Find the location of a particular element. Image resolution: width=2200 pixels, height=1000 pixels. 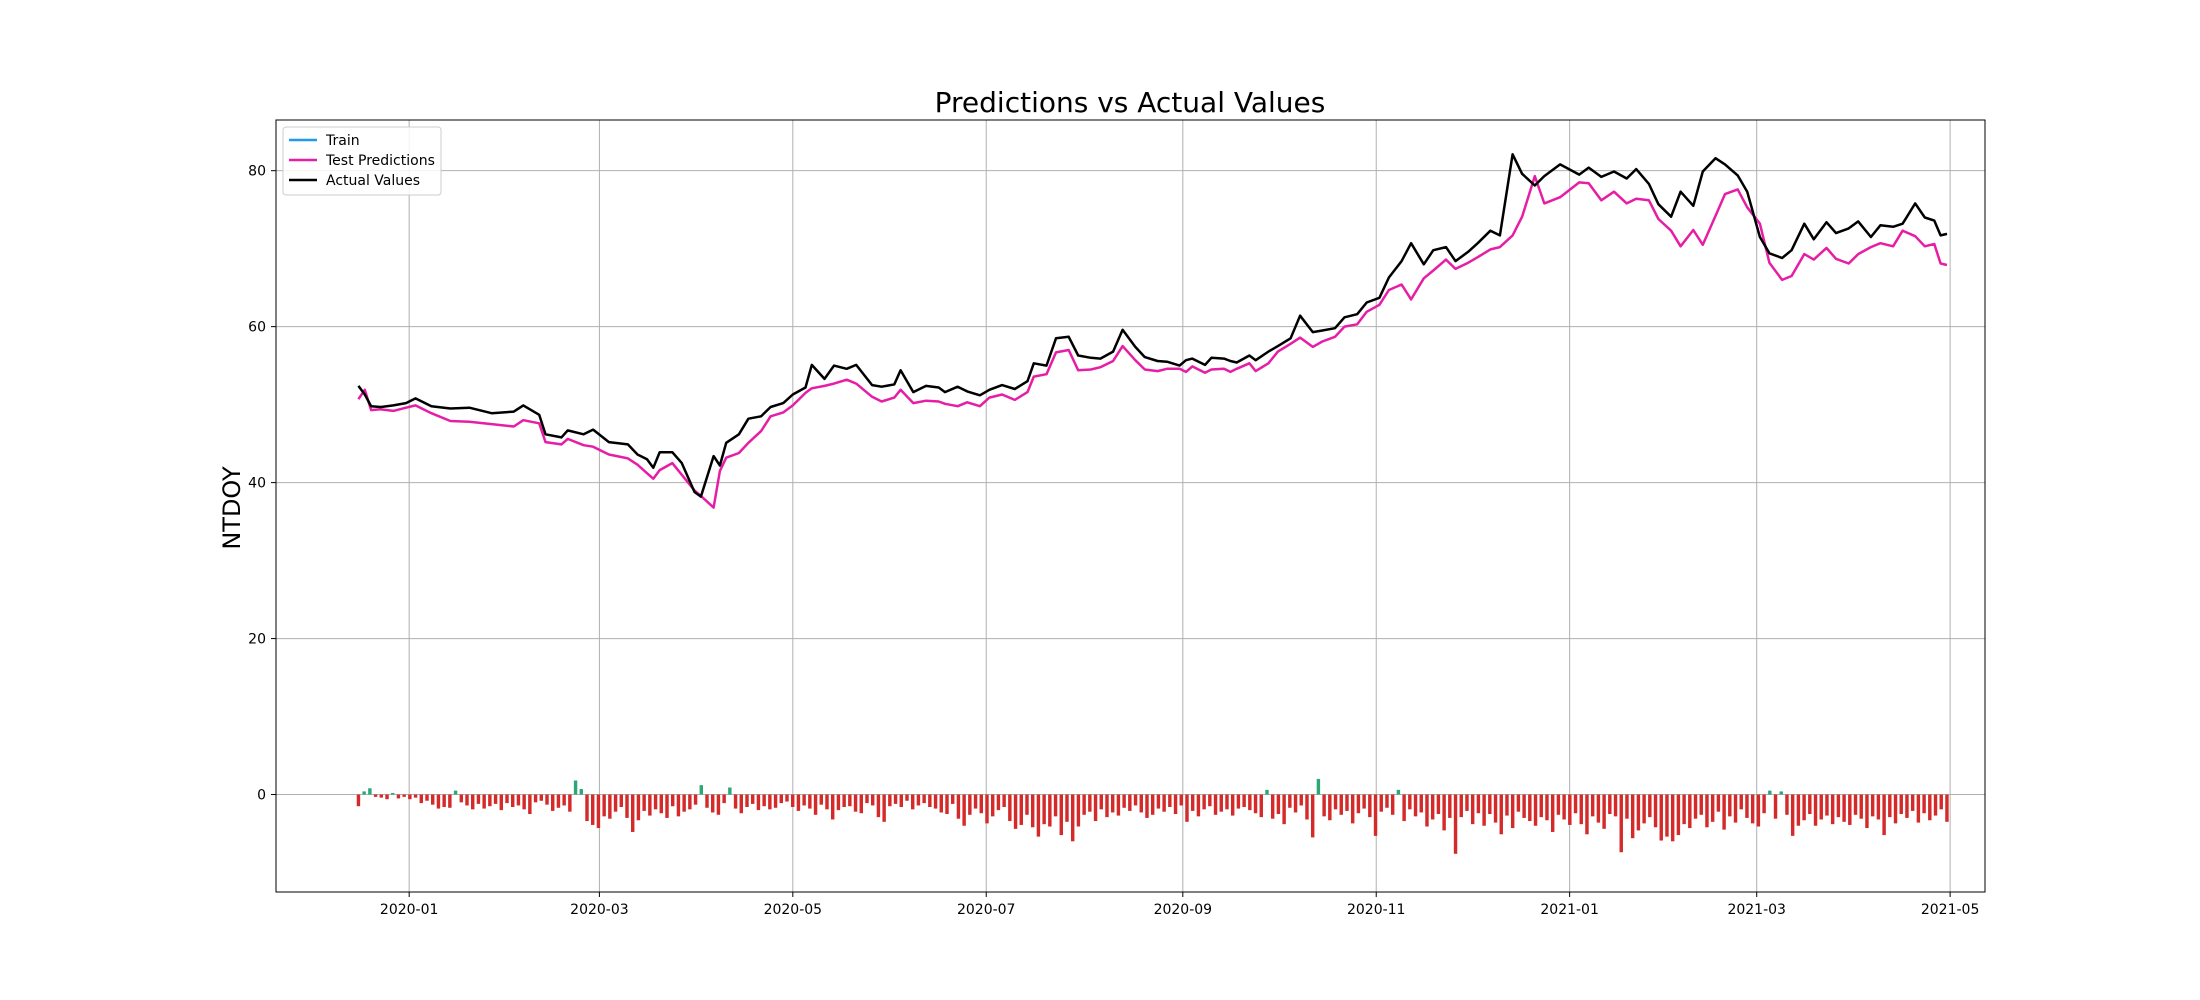

legend-label: Train is located at coordinates (342, 141).